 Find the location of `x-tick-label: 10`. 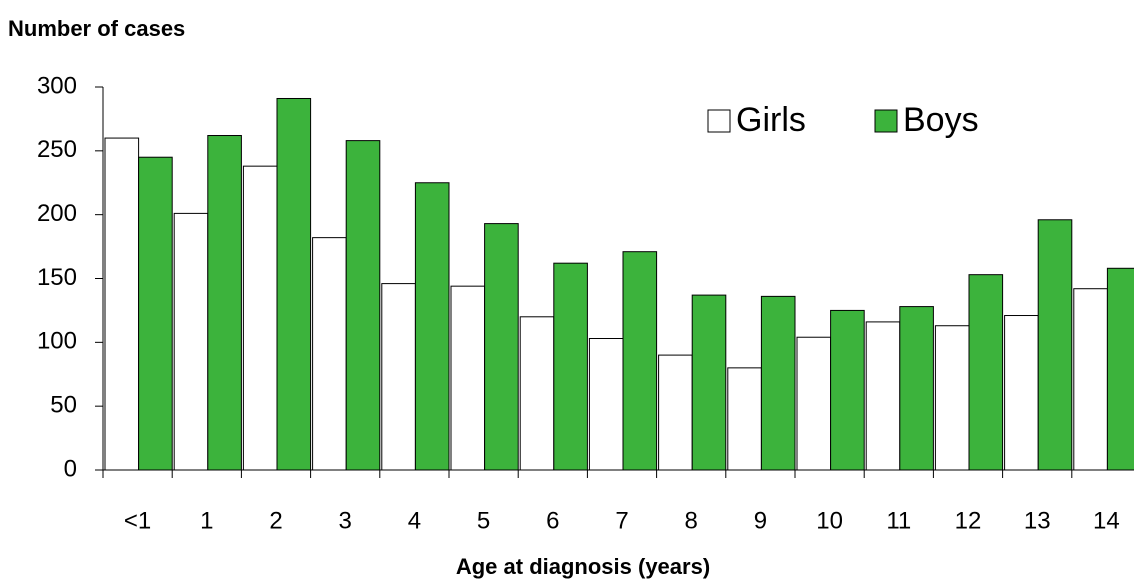

x-tick-label: 10 is located at coordinates (829, 520).